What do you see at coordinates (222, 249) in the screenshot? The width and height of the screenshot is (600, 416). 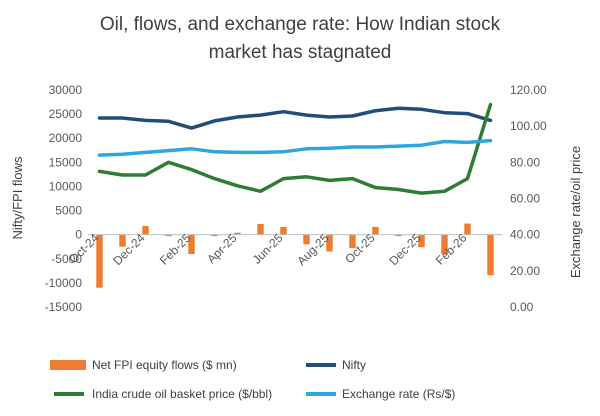 I see `x-tick-label: Apr-25` at bounding box center [222, 249].